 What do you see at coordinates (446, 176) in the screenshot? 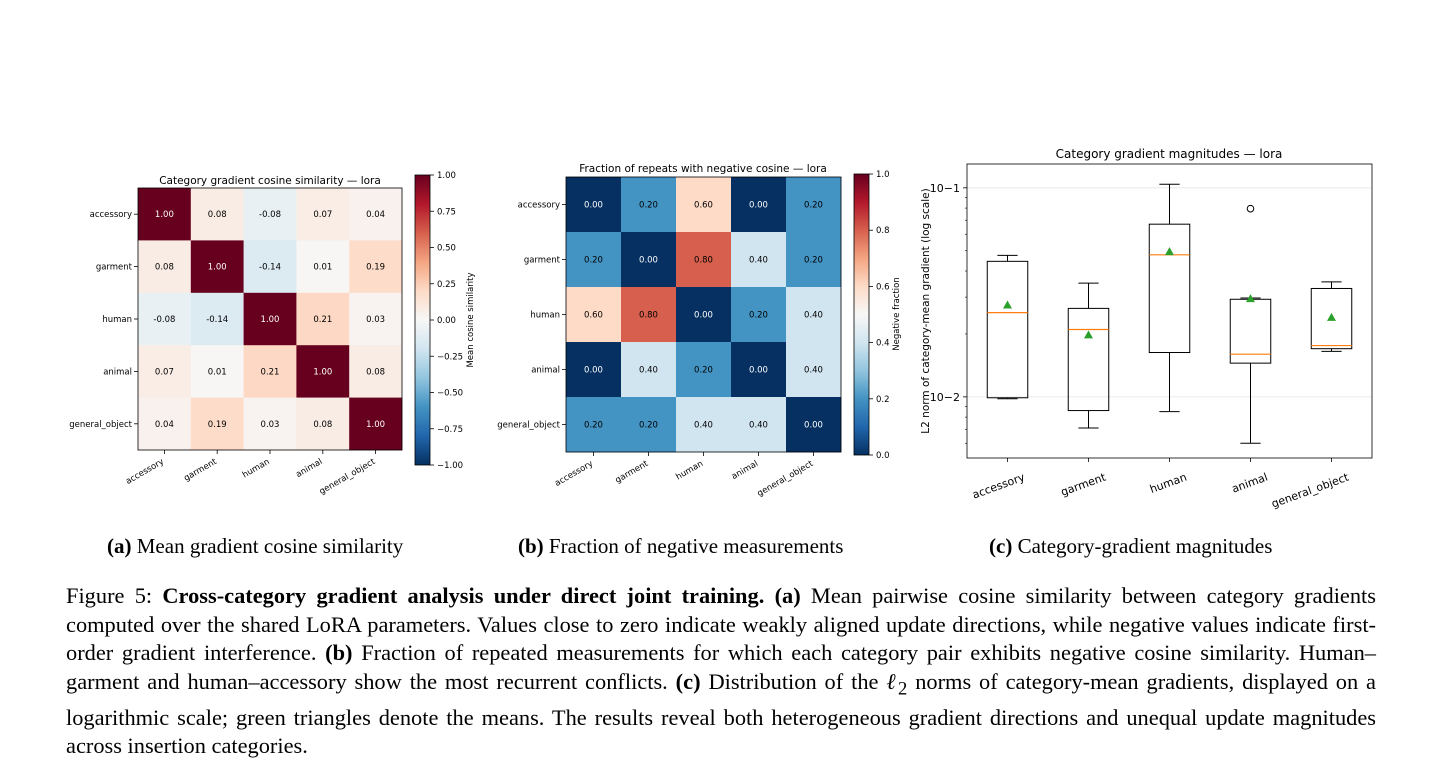
I see `colorbar-tick-label: 1.00` at bounding box center [446, 176].